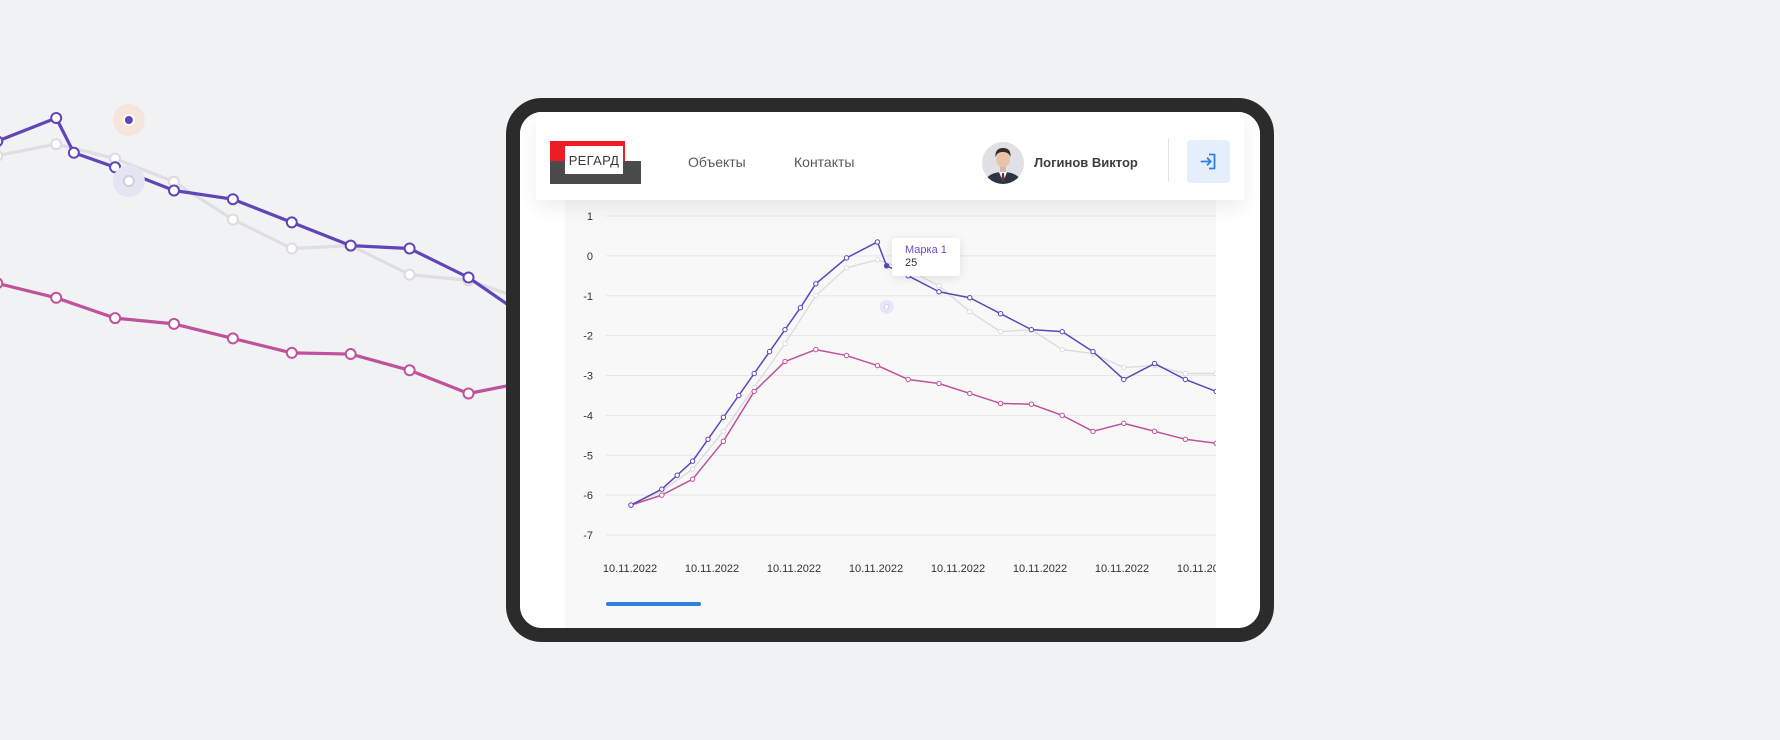 The image size is (1780, 740). I want to click on login-arrow-icon, so click(1208, 161).